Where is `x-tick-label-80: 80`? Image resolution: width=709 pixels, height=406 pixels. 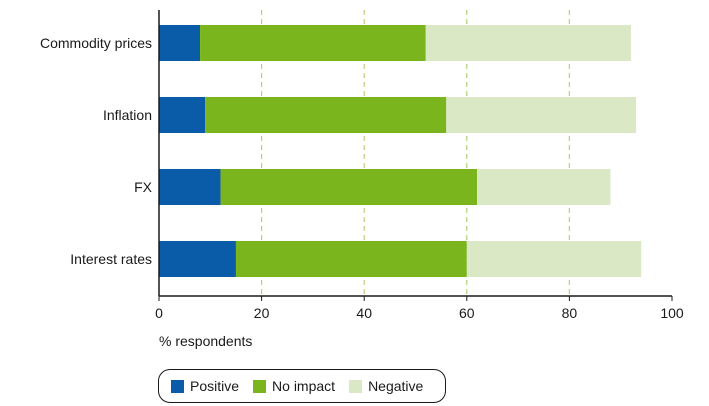
x-tick-label-80: 80 is located at coordinates (570, 313).